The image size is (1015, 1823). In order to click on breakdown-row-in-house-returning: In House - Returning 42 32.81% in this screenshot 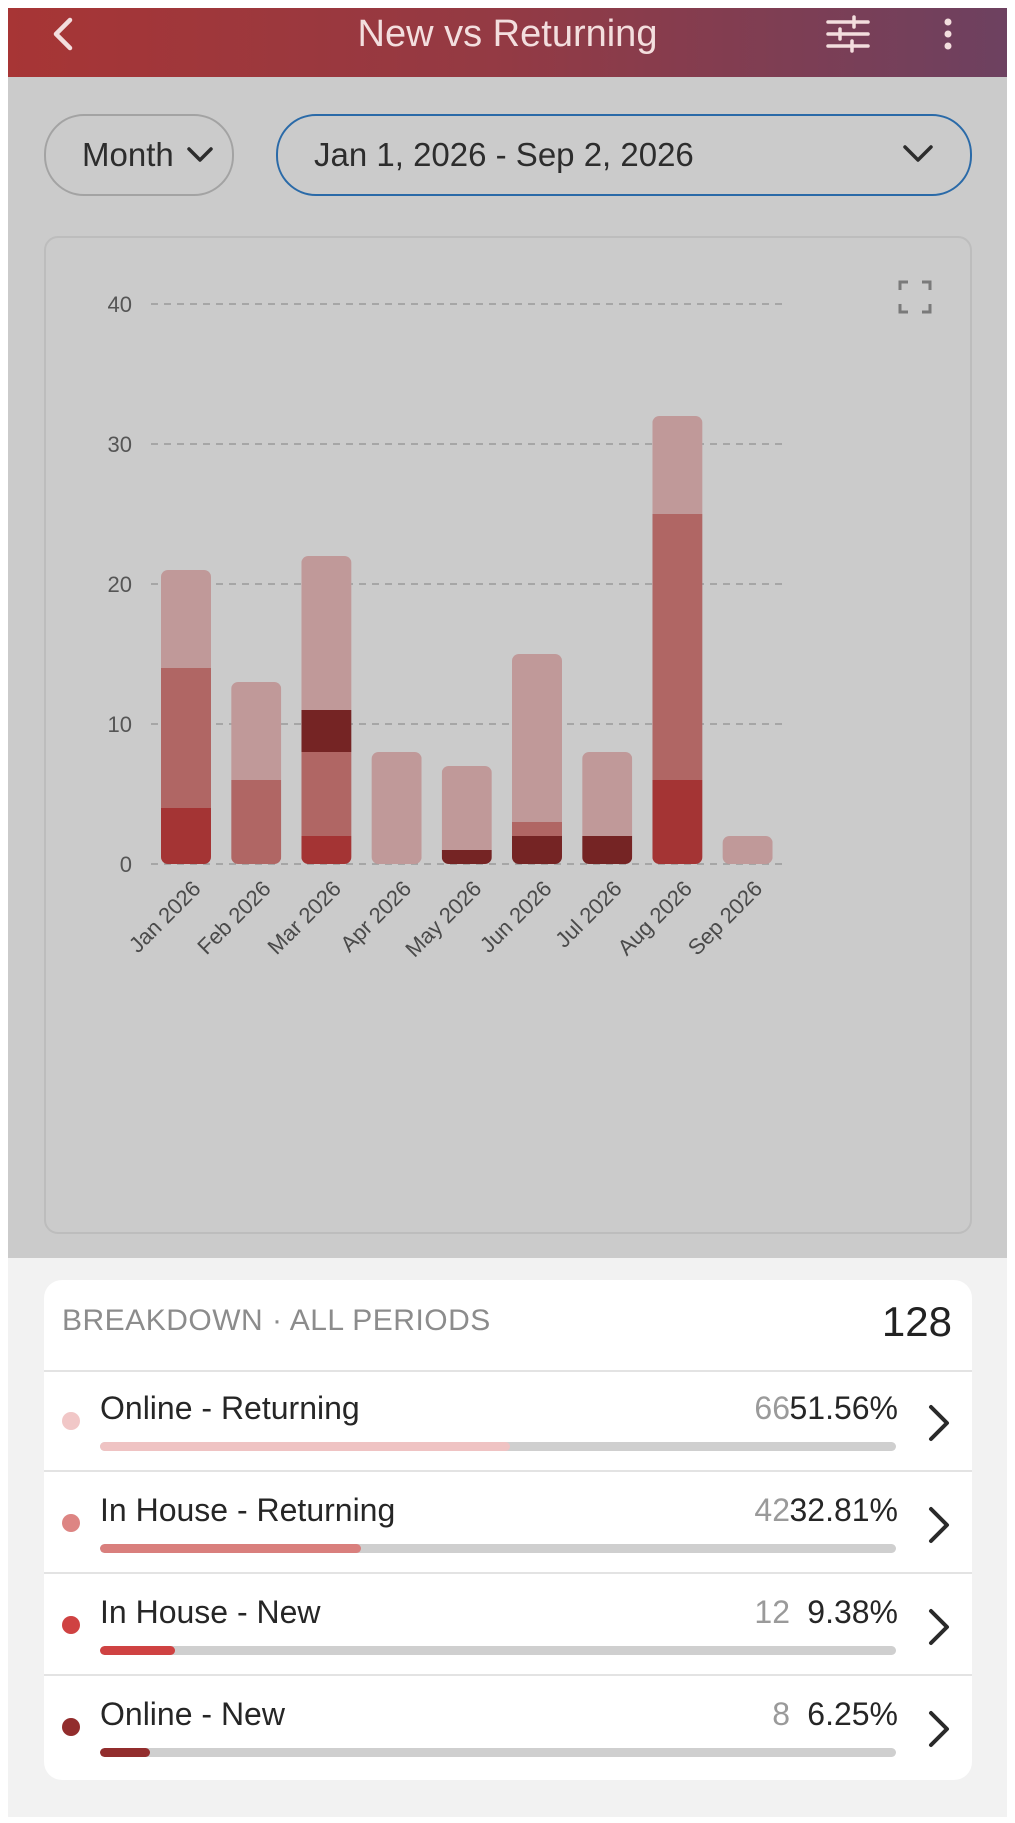, I will do `click(508, 1523)`.